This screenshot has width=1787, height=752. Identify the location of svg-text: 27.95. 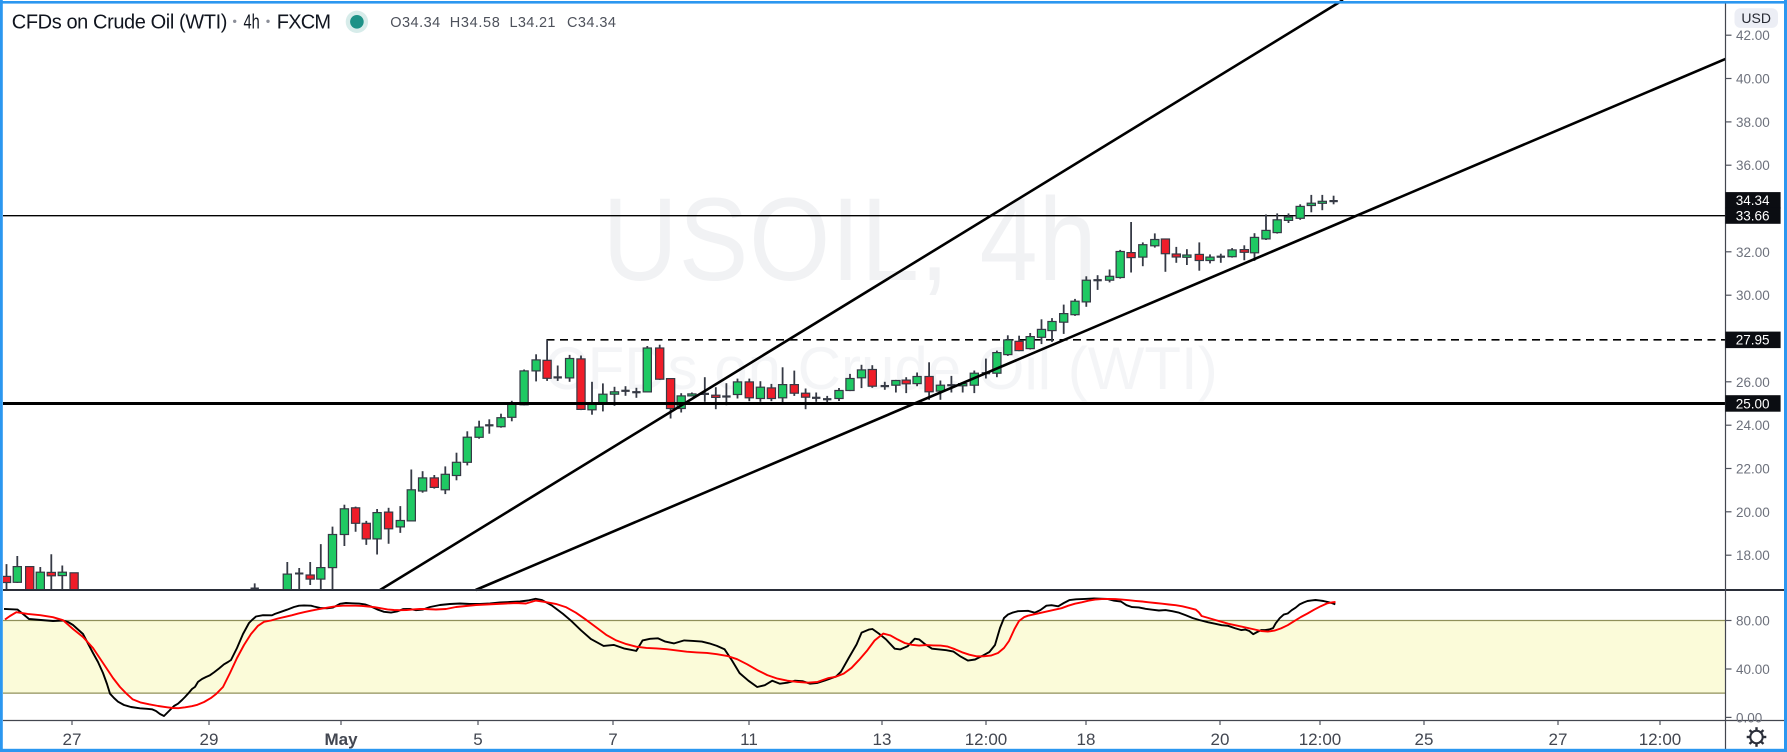
(1753, 340).